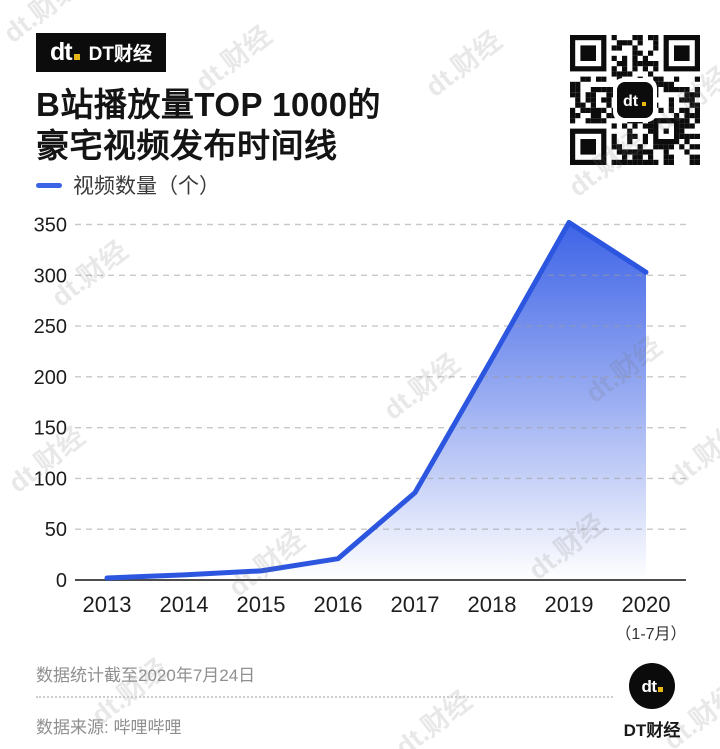 This screenshot has width=720, height=749. I want to click on data-source-note: 数据来源: 哔哩哔哩, so click(109, 727).